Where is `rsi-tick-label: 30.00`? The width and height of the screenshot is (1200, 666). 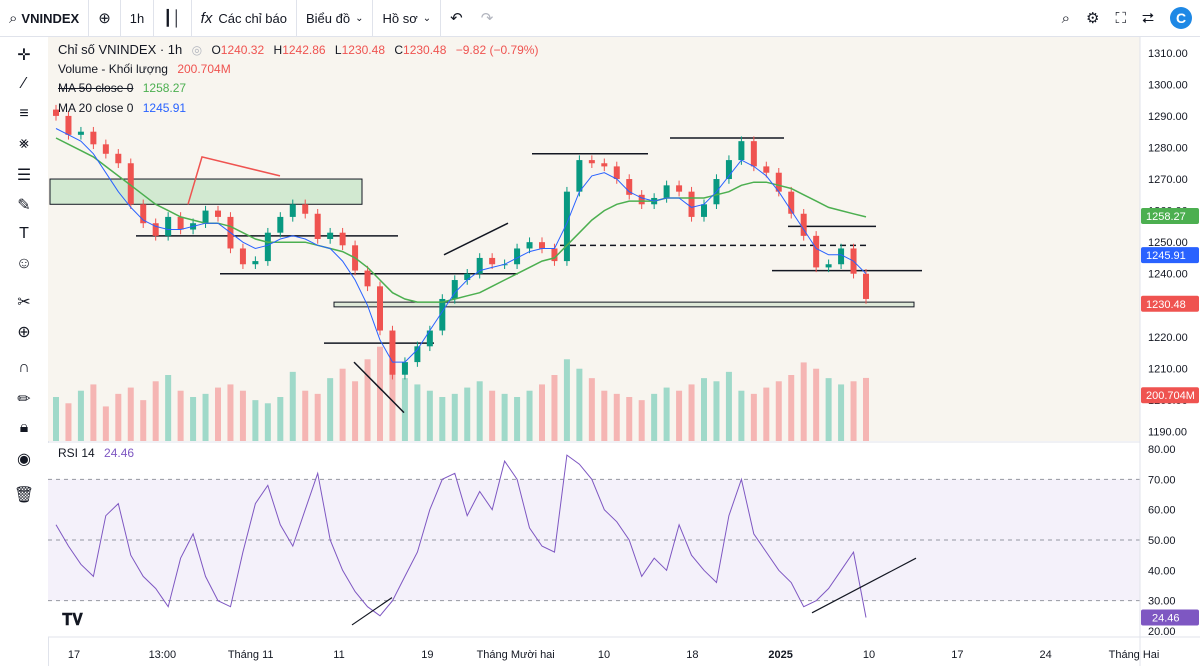 rsi-tick-label: 30.00 is located at coordinates (1162, 602).